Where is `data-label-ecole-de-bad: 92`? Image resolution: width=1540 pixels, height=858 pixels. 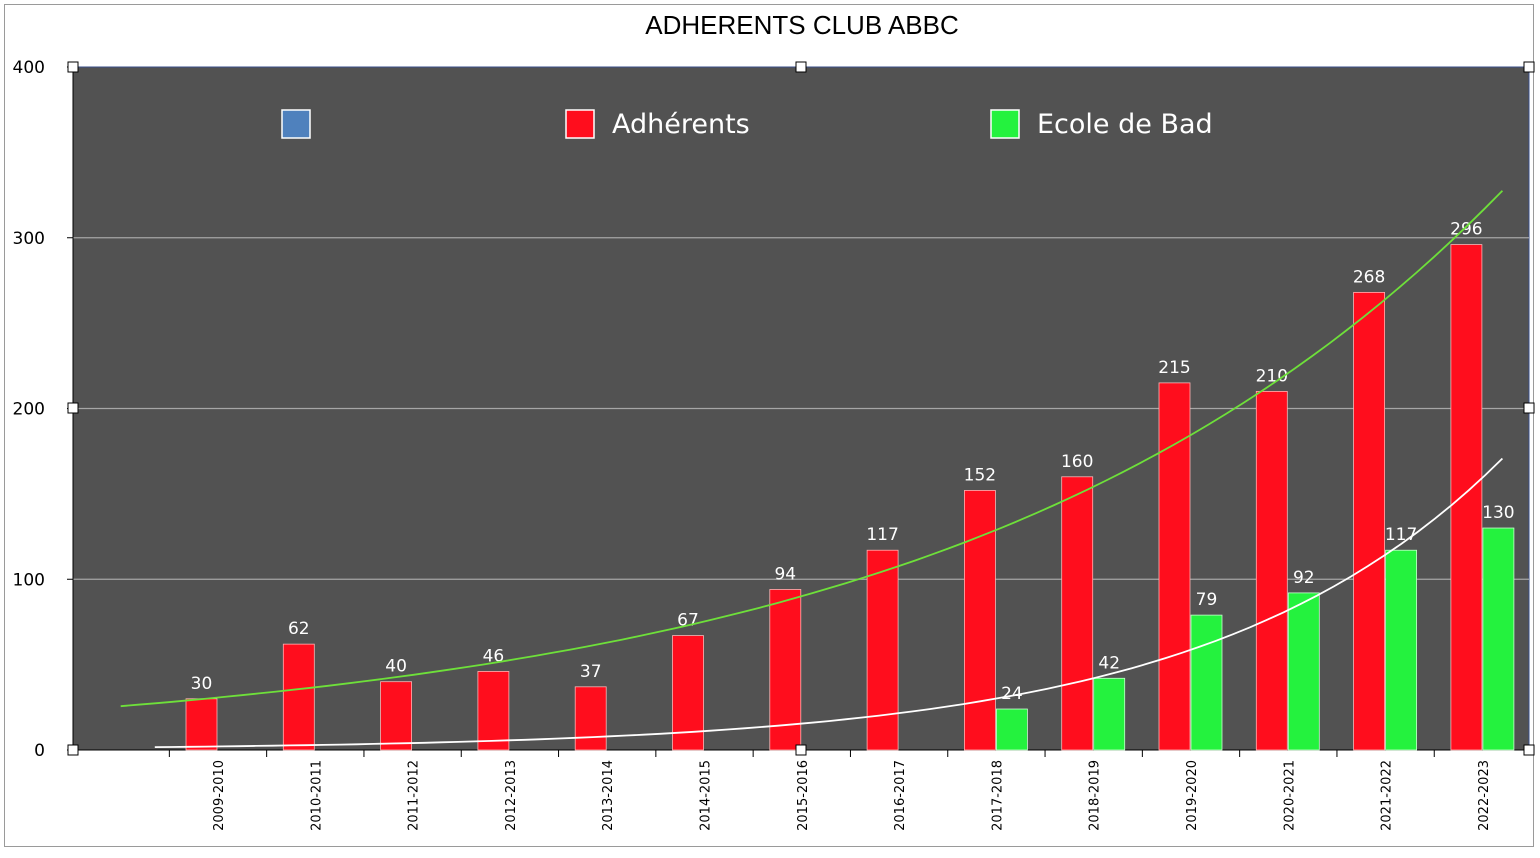
data-label-ecole-de-bad: 92 is located at coordinates (1304, 578).